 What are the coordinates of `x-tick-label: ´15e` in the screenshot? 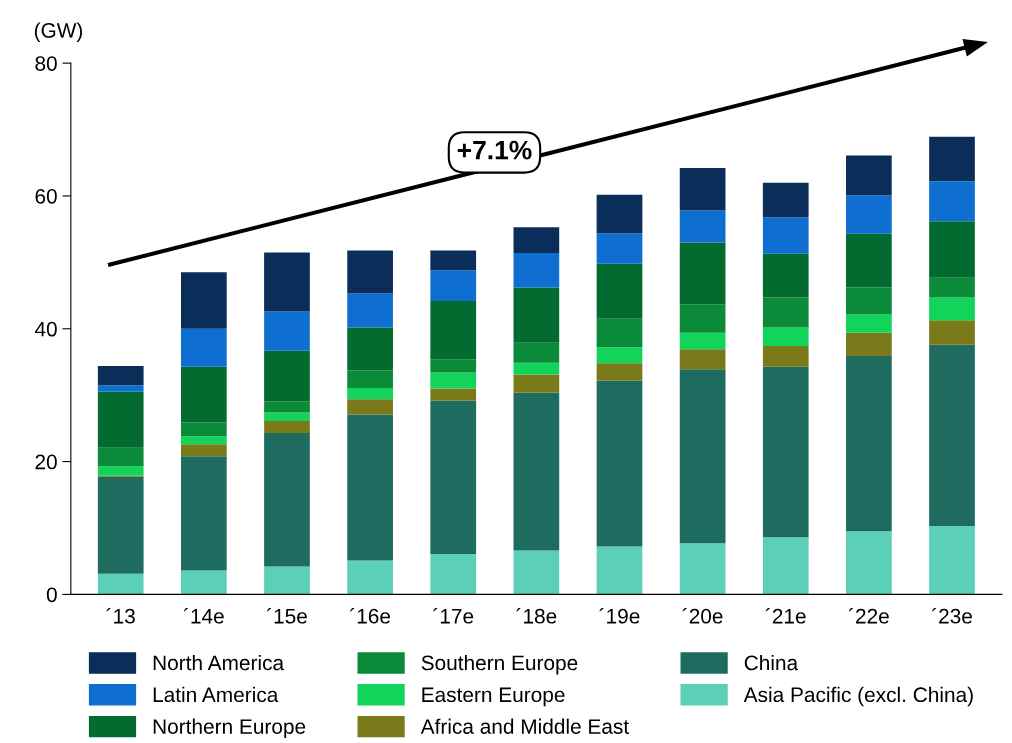 It's located at (286, 616).